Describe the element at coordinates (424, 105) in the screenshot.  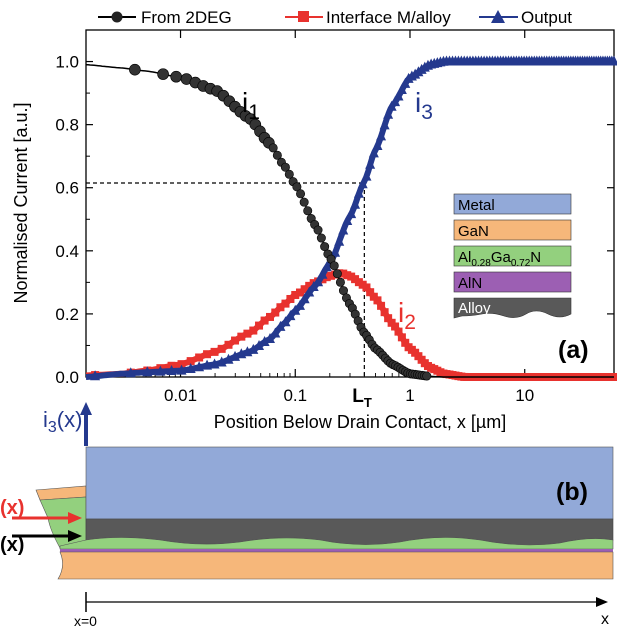
I see `i3-label: i3` at that location.